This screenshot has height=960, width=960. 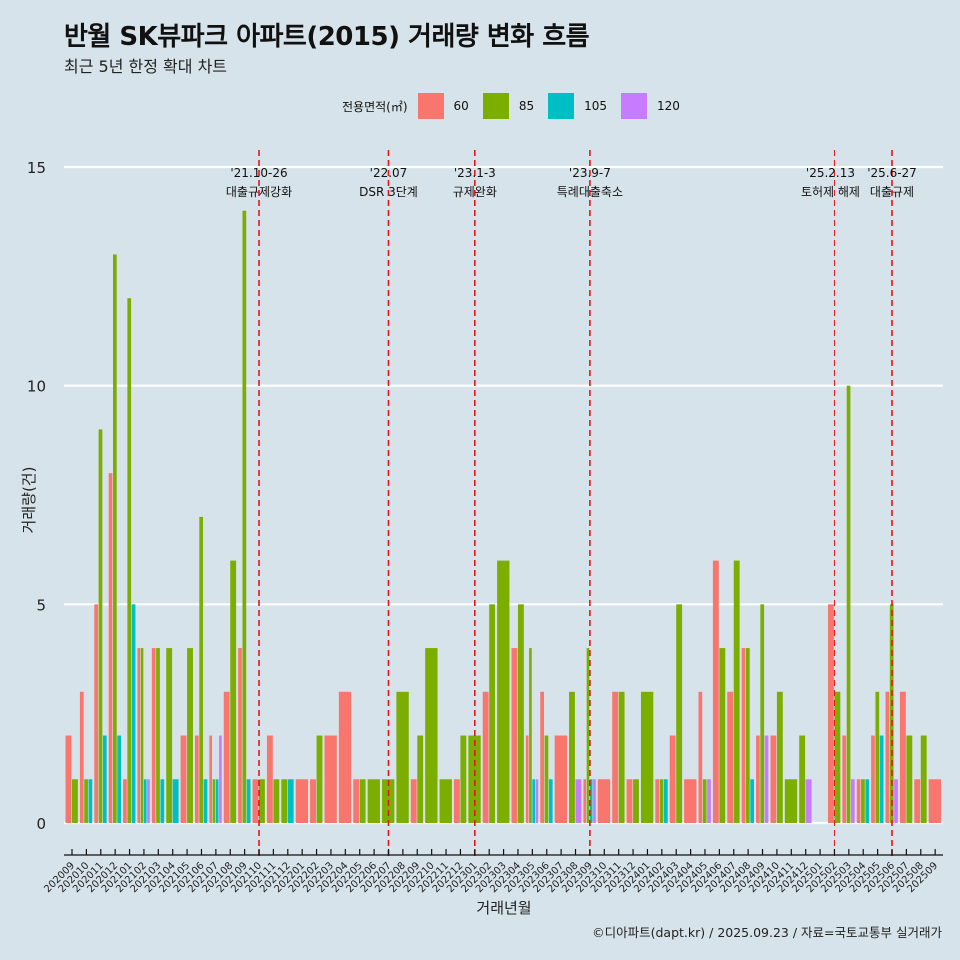 What do you see at coordinates (36, 168) in the screenshot?
I see `y-tick-label: 15` at bounding box center [36, 168].